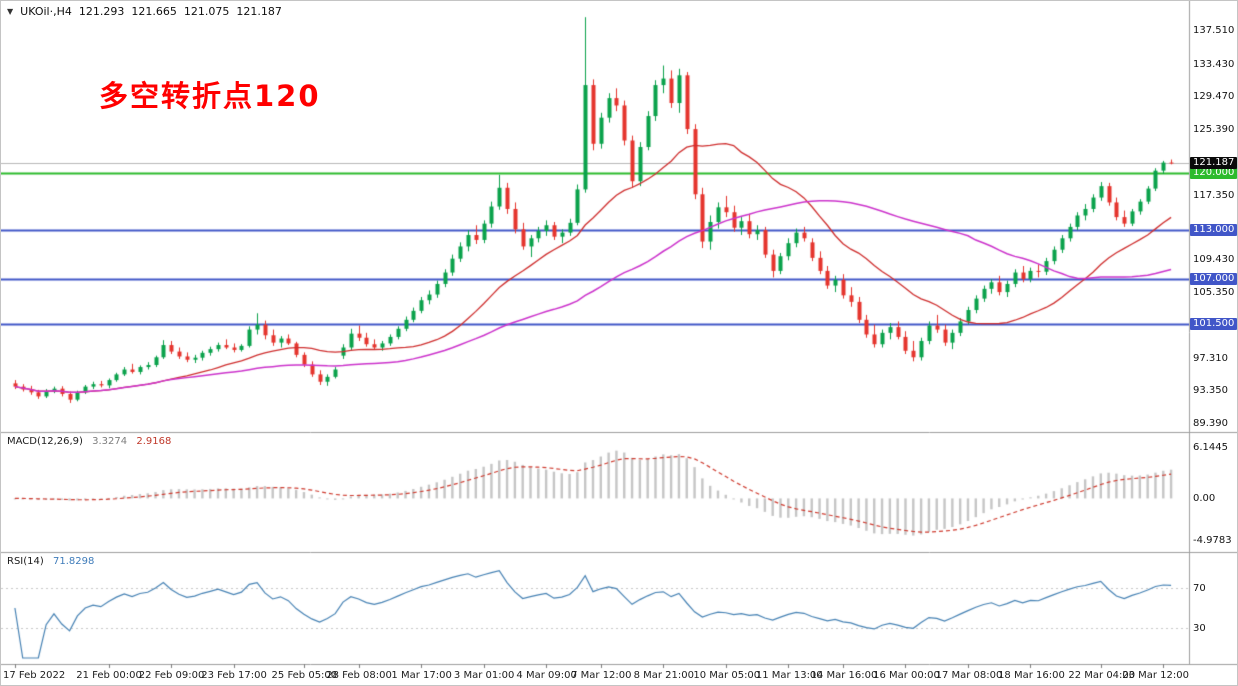 This screenshot has width=1238, height=686. What do you see at coordinates (484, 675) in the screenshot?
I see `time-axis-label: 3 Mar 01:00` at bounding box center [484, 675].